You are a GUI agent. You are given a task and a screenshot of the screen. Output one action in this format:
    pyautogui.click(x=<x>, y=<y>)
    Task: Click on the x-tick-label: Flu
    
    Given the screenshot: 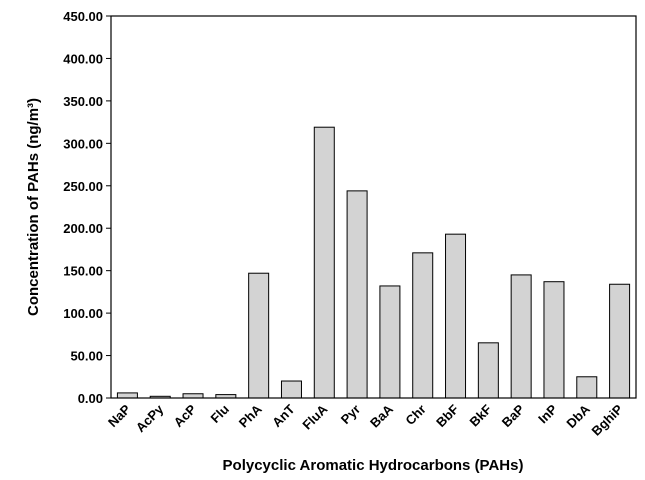 What is the action you would take?
    pyautogui.click(x=220, y=413)
    